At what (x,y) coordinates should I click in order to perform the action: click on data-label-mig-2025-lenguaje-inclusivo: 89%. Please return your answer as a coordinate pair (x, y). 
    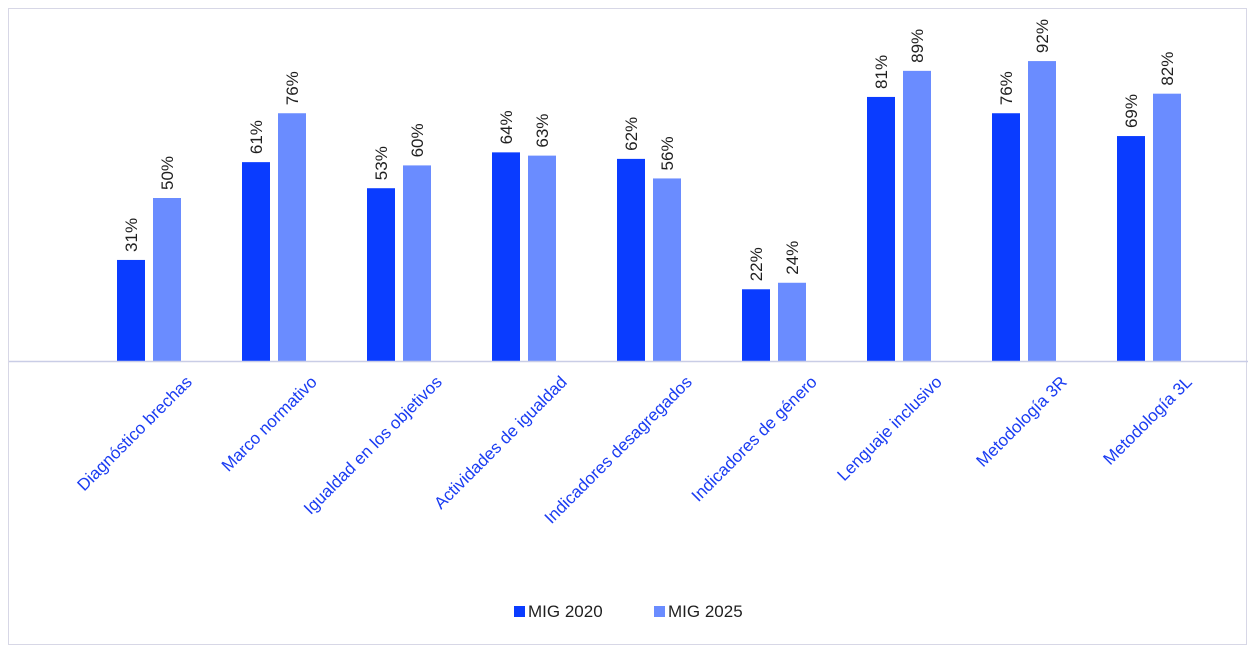
    Looking at the image, I should click on (917, 46).